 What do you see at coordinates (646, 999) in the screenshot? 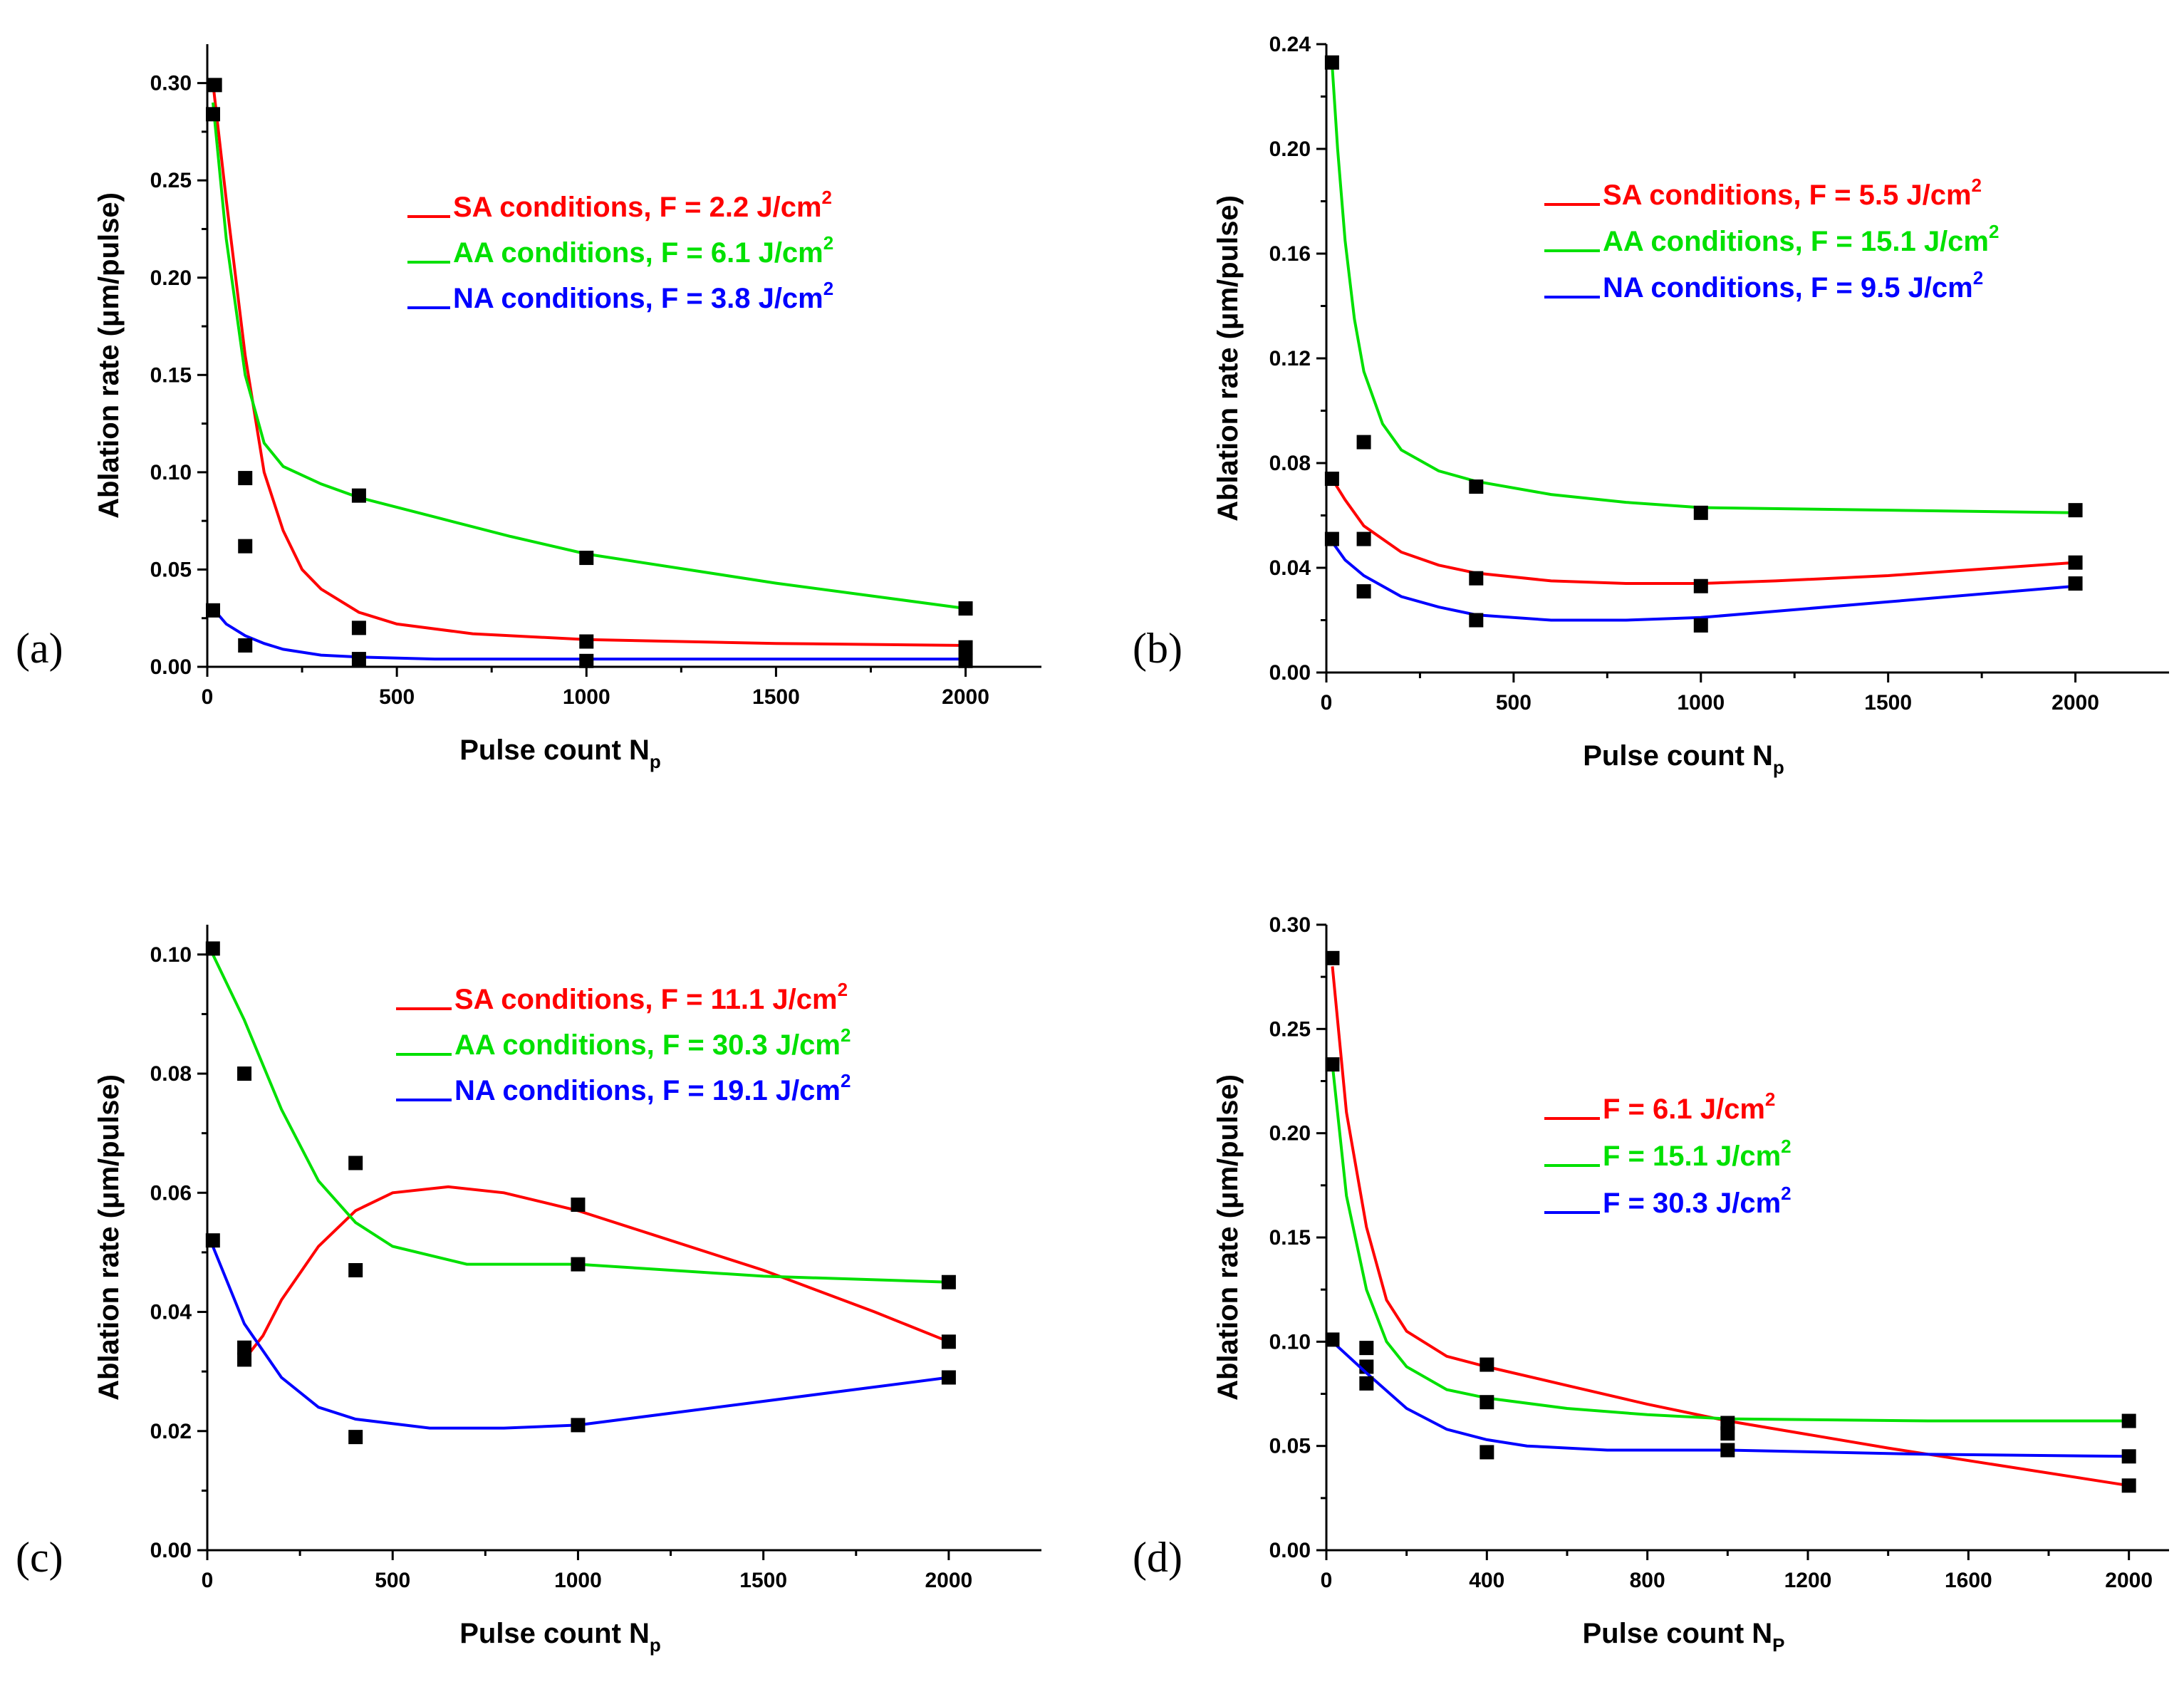
I see `legend-label: SA conditions, F = 11.1 J/cm` at bounding box center [646, 999].